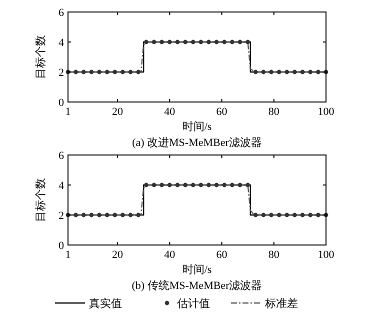  What do you see at coordinates (197, 142) in the screenshot?
I see `text: (a) 改进MS-MeMBer滤波器` at bounding box center [197, 142].